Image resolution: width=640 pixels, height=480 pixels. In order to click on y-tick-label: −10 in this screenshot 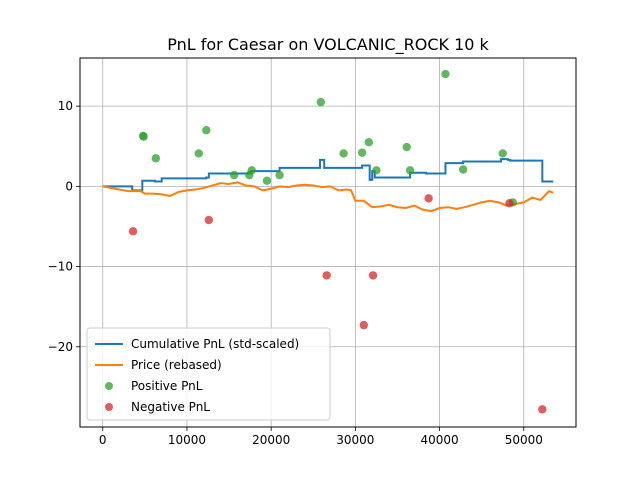, I will do `click(60, 267)`.